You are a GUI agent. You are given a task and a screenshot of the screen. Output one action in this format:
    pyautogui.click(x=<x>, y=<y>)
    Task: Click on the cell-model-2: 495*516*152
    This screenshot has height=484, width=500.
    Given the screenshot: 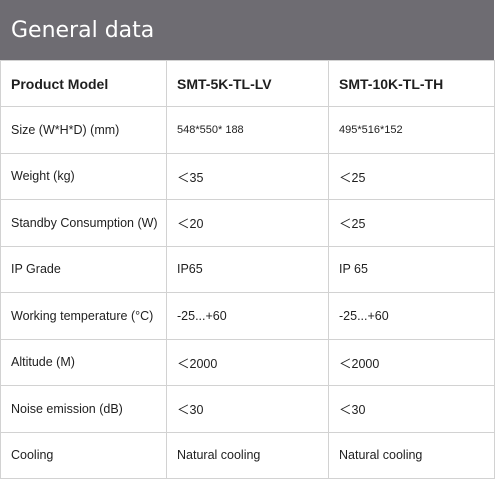 What is the action you would take?
    pyautogui.click(x=411, y=130)
    